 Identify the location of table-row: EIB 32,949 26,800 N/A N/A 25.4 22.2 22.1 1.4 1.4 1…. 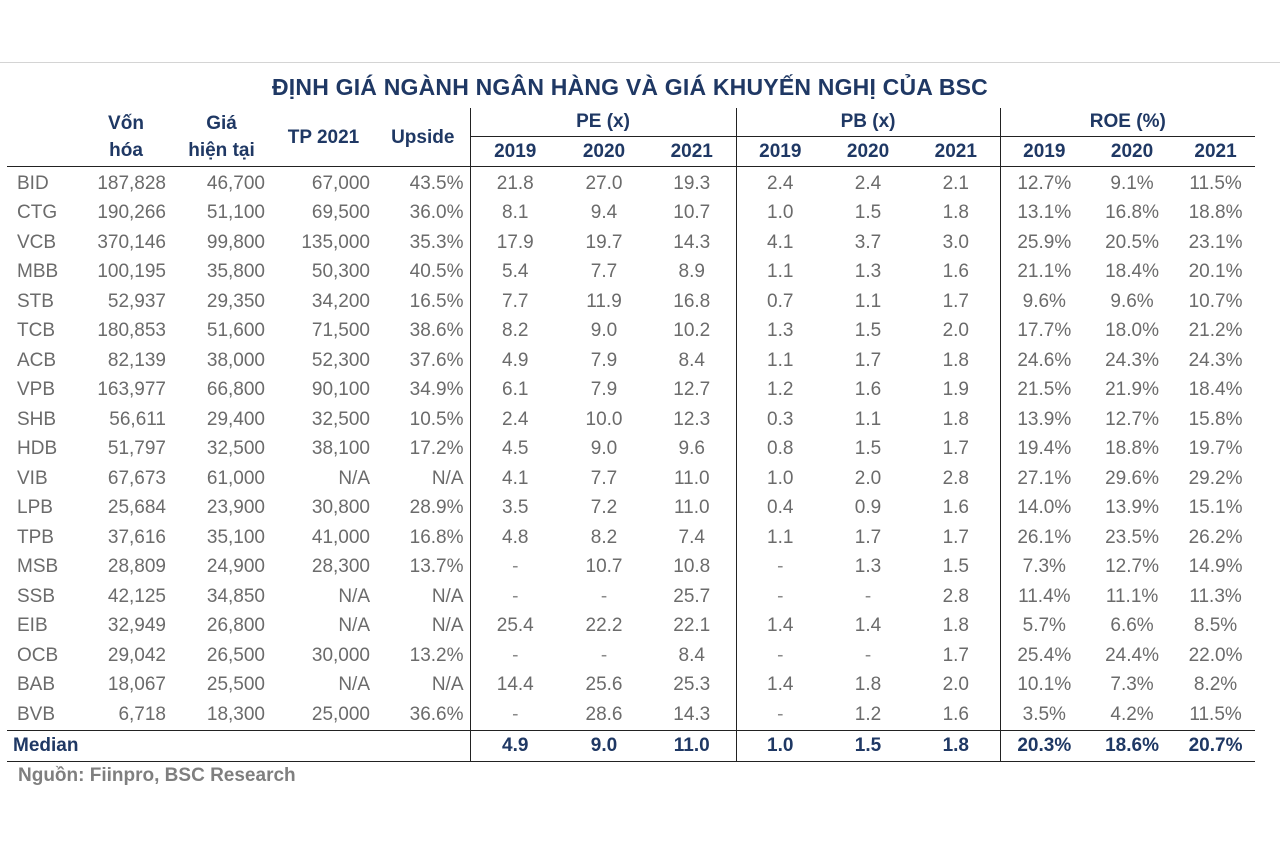
(631, 626).